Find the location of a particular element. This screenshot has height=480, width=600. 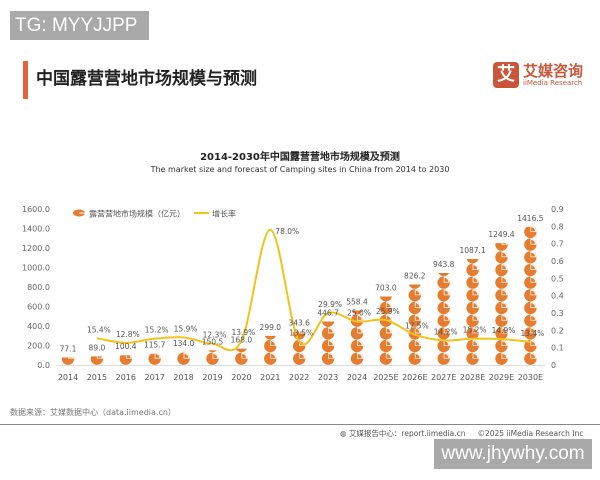

x-tick-label: 2030E is located at coordinates (530, 377).